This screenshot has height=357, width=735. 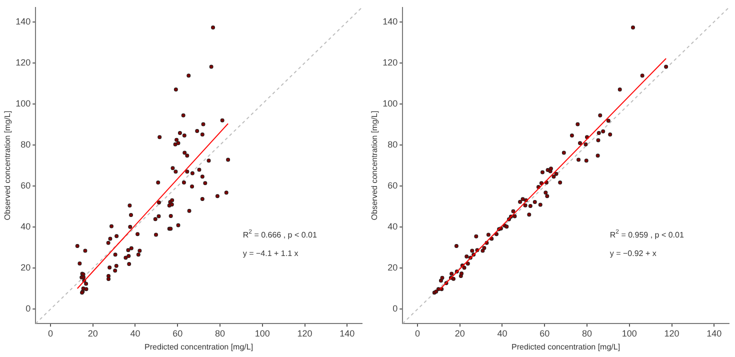 What do you see at coordinates (270, 253) in the screenshot?
I see `annotation: y = −4.1 + 1.1 x` at bounding box center [270, 253].